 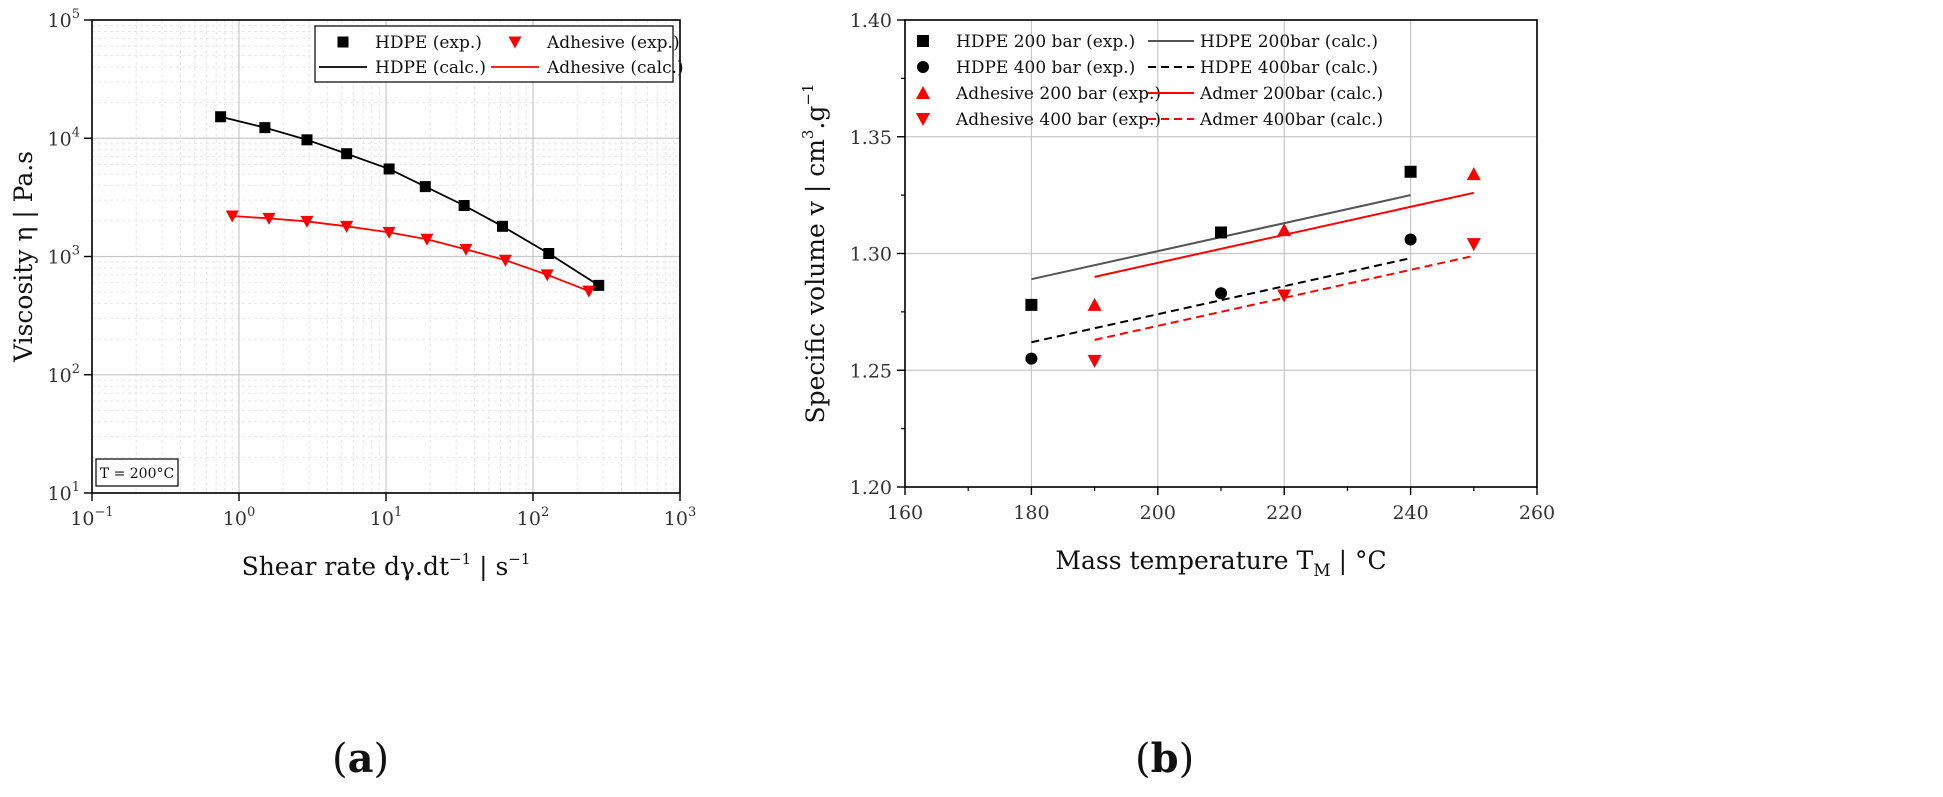 I want to click on y-tick-label: 1.30, so click(x=871, y=255).